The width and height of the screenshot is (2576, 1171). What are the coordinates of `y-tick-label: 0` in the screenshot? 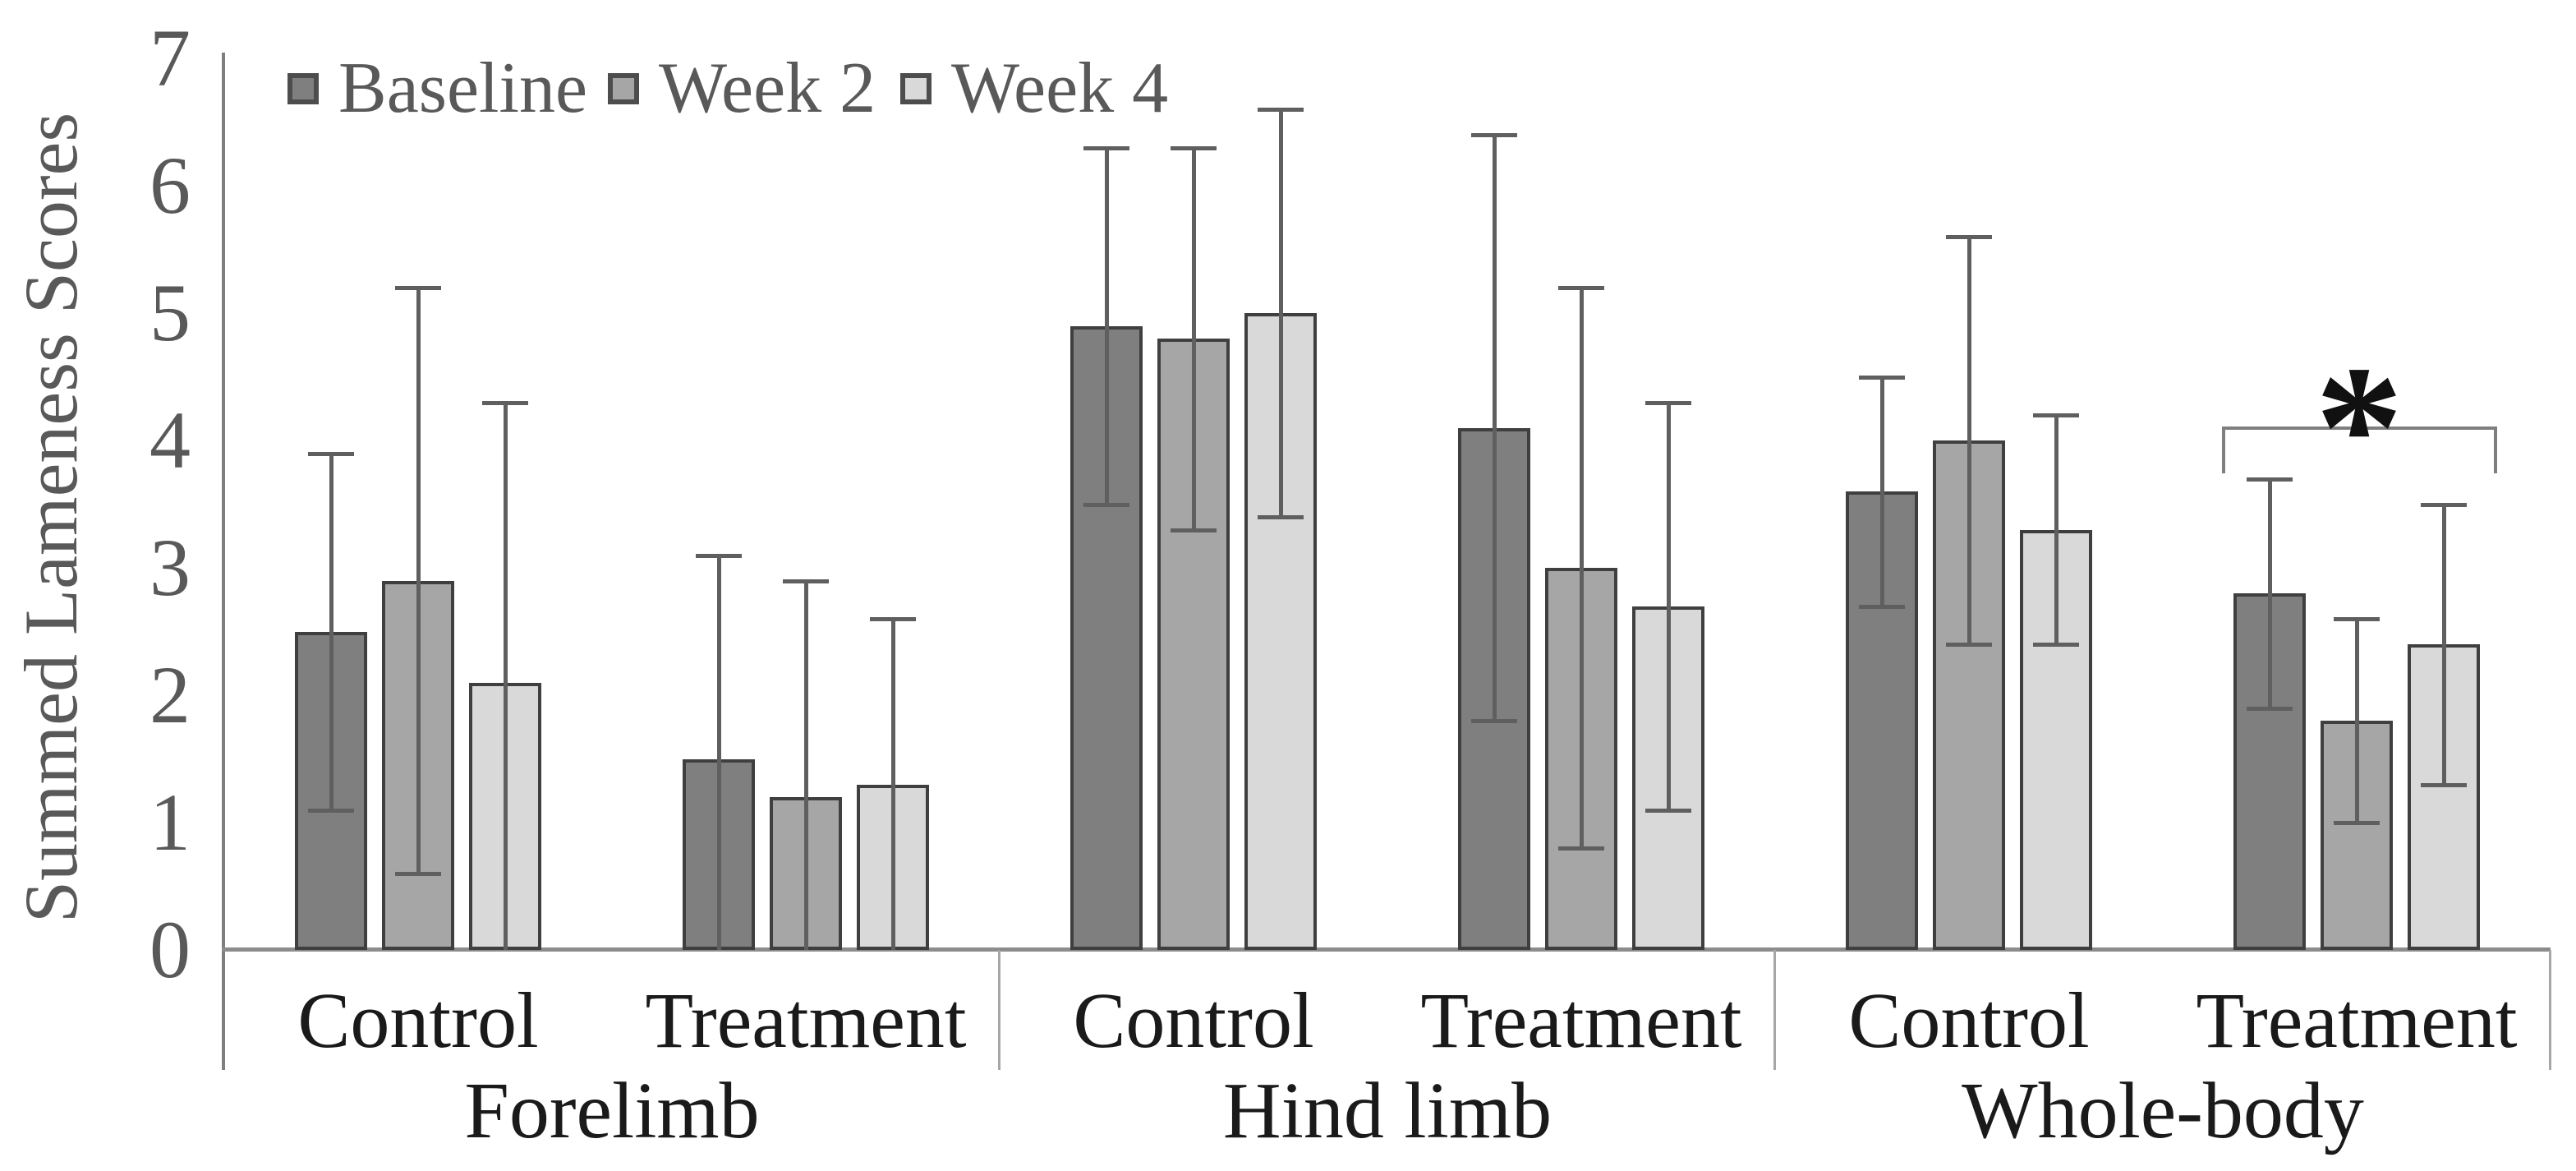 It's located at (170, 950).